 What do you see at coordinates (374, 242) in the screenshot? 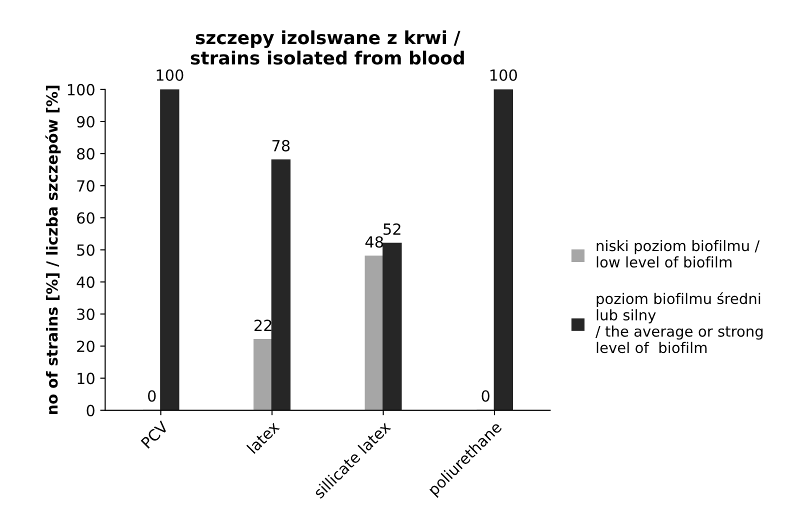
I see `data-label: 48` at bounding box center [374, 242].